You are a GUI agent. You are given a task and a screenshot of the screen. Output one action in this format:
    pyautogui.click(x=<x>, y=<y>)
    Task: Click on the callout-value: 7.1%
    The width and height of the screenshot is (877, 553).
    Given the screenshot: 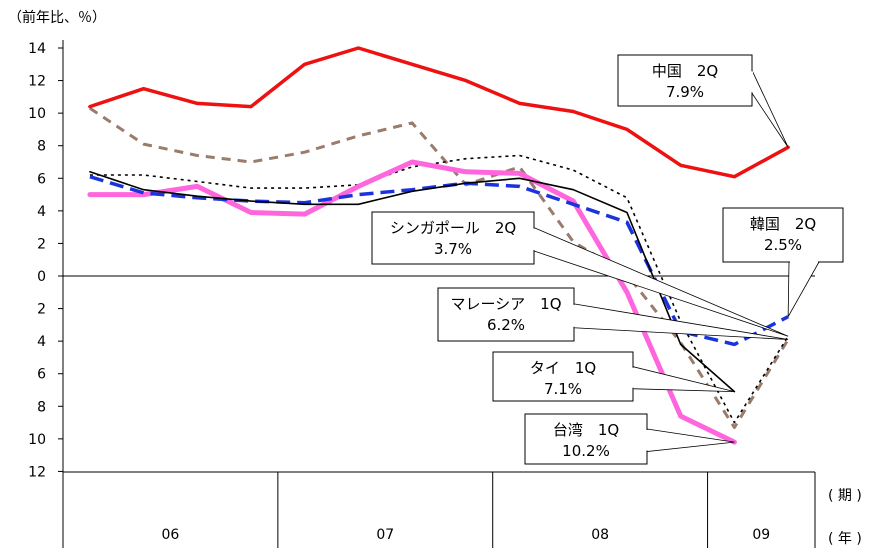 What is the action you would take?
    pyautogui.click(x=563, y=389)
    